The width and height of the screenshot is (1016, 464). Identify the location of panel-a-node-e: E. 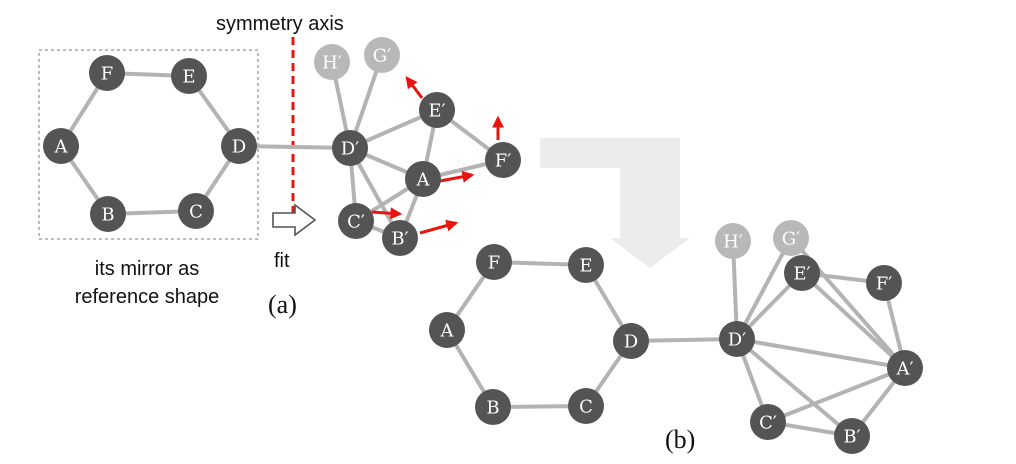
(189, 76).